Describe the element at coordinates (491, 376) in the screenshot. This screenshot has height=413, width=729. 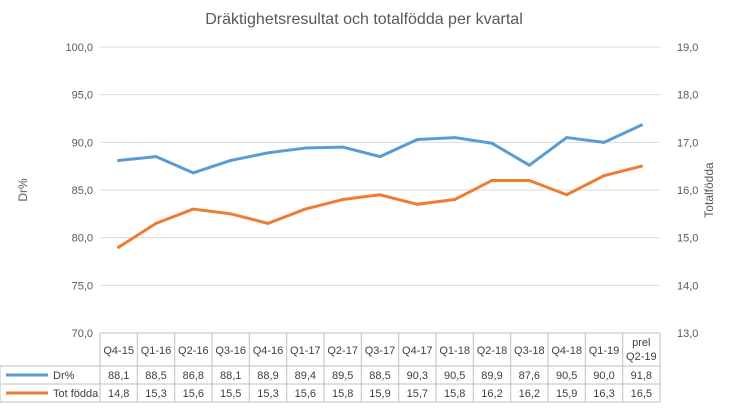
I see `data-label: 89,9` at that location.